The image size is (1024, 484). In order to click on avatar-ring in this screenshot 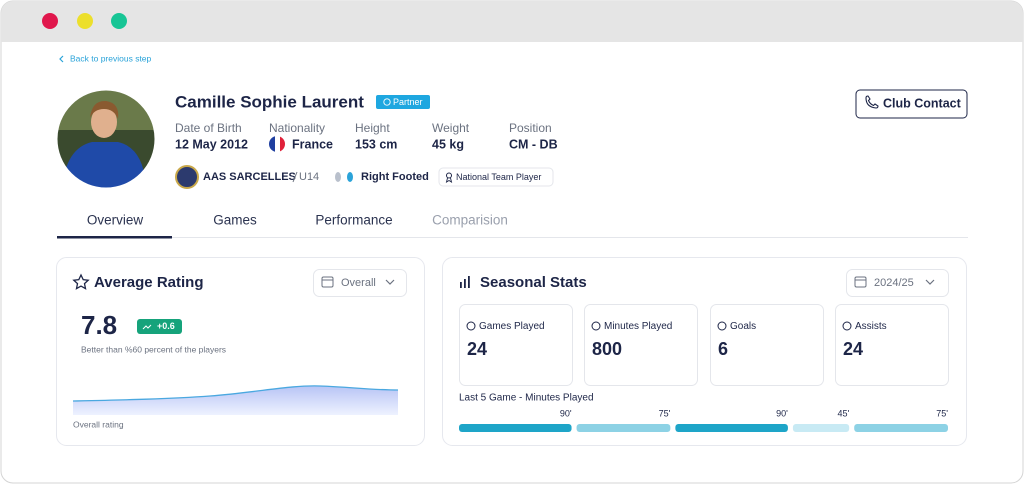, I will do `click(106, 139)`.